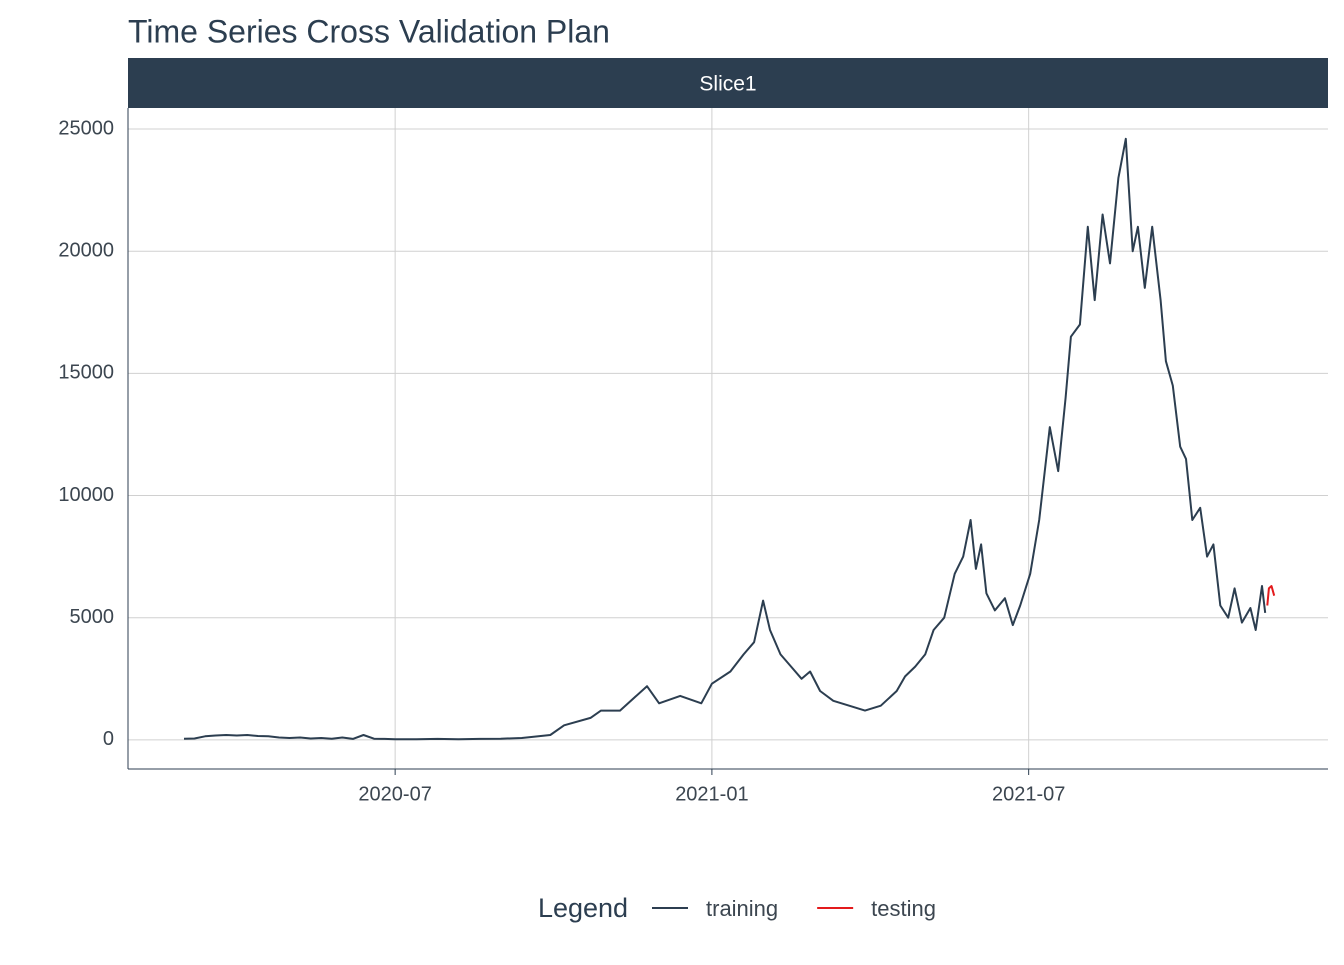 The image size is (1344, 965). What do you see at coordinates (583, 908) in the screenshot?
I see `legend-title: Legend` at bounding box center [583, 908].